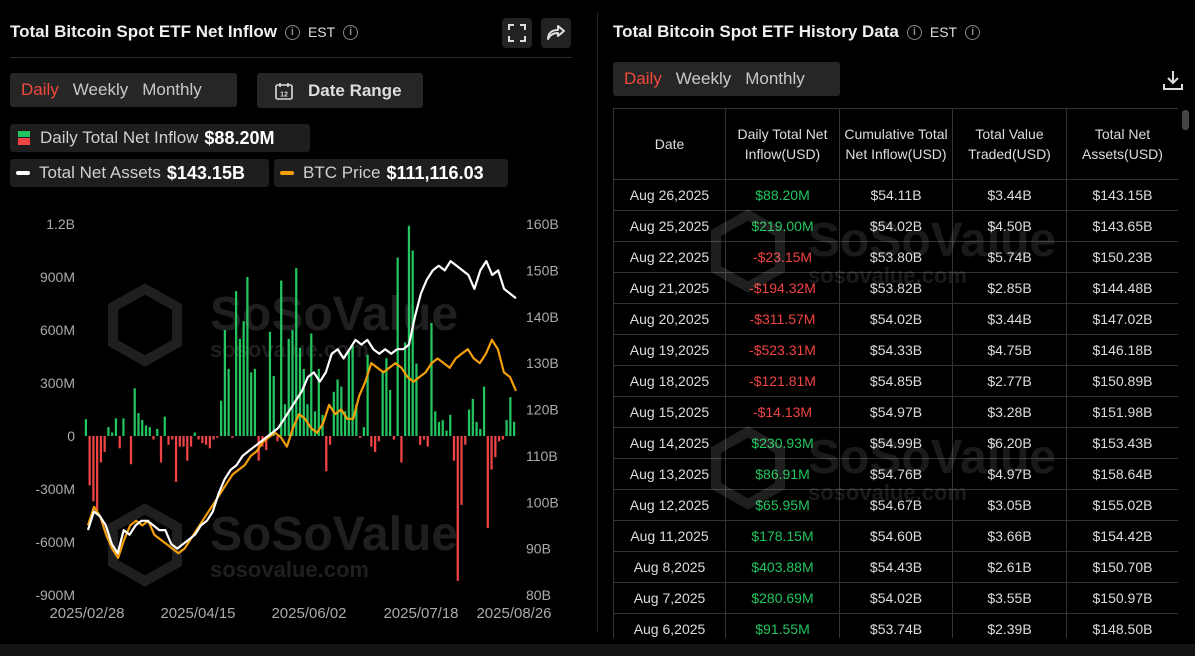  I want to click on legend-daily-label: Daily Total Net Inflow, so click(119, 137).